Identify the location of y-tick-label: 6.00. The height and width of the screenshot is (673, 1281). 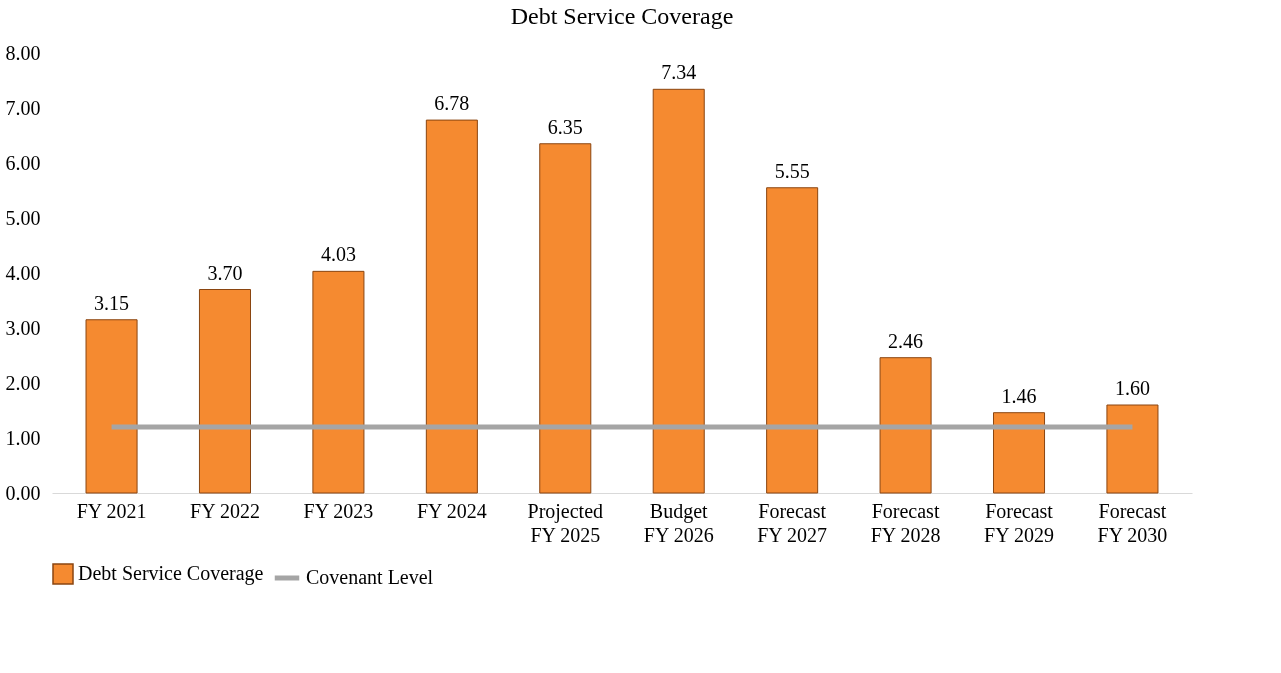
(23, 162).